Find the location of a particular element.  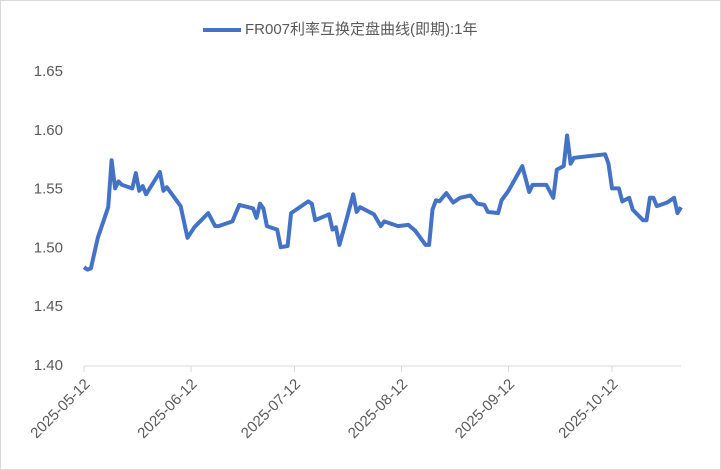

y-tick-label: 1.60 is located at coordinates (48, 130).